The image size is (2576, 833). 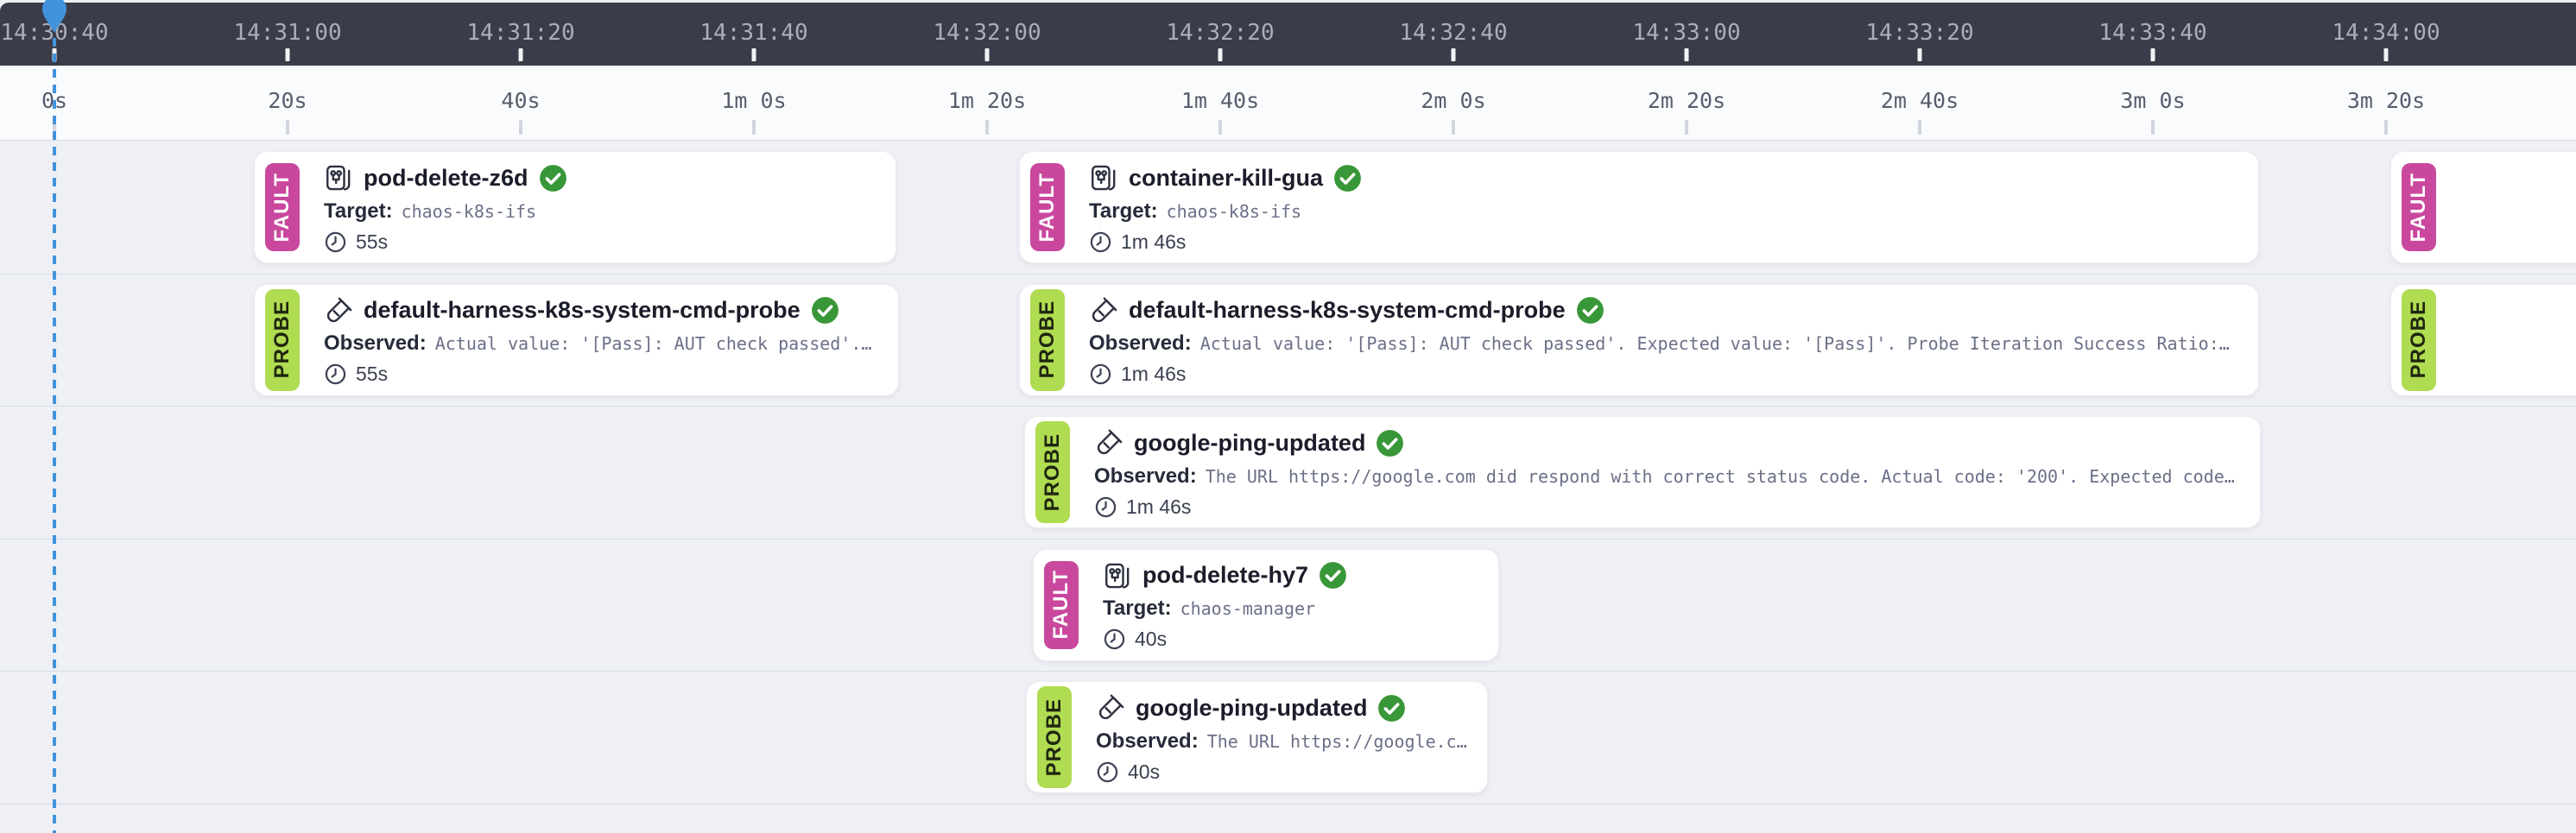 What do you see at coordinates (2153, 100) in the screenshot?
I see `relative-tick-label: 3m 0s` at bounding box center [2153, 100].